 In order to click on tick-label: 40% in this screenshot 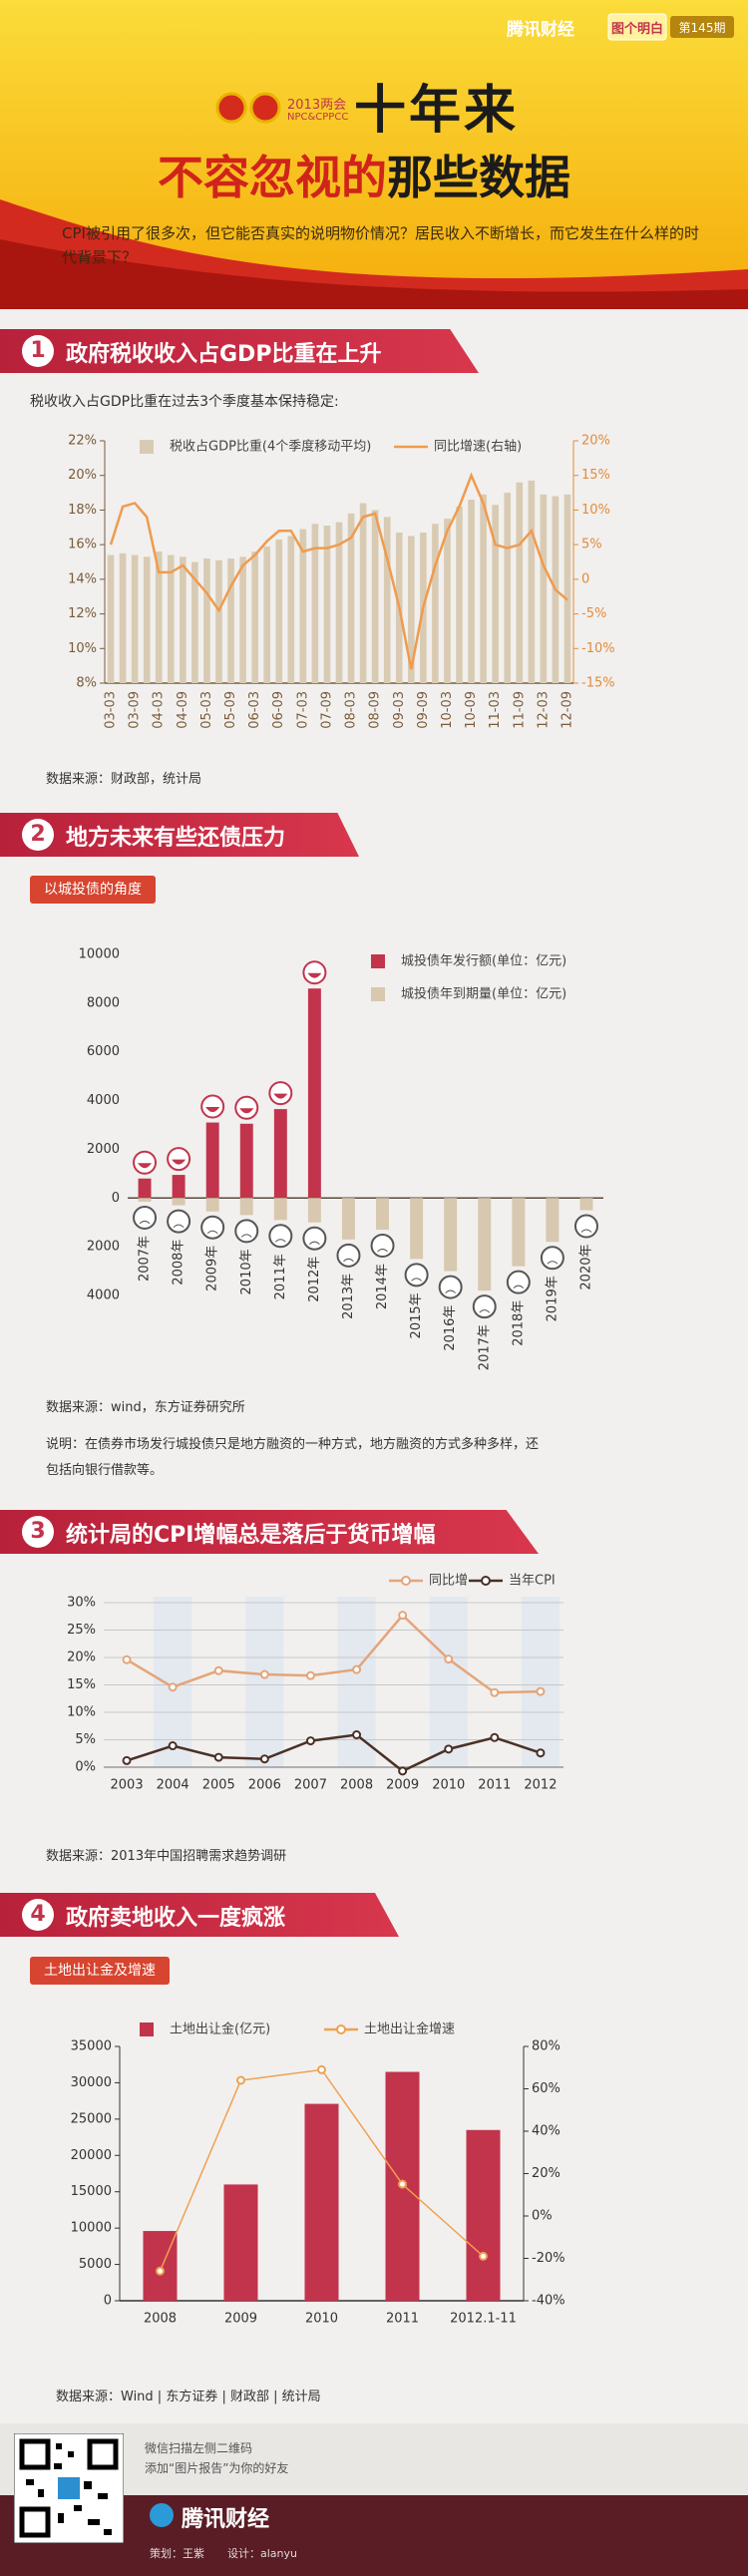, I will do `click(546, 2131)`.